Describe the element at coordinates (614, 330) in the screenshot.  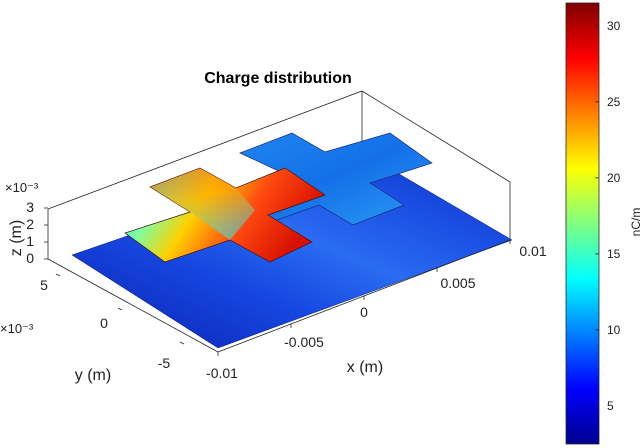
I see `colorbar-tick-label: 10` at that location.